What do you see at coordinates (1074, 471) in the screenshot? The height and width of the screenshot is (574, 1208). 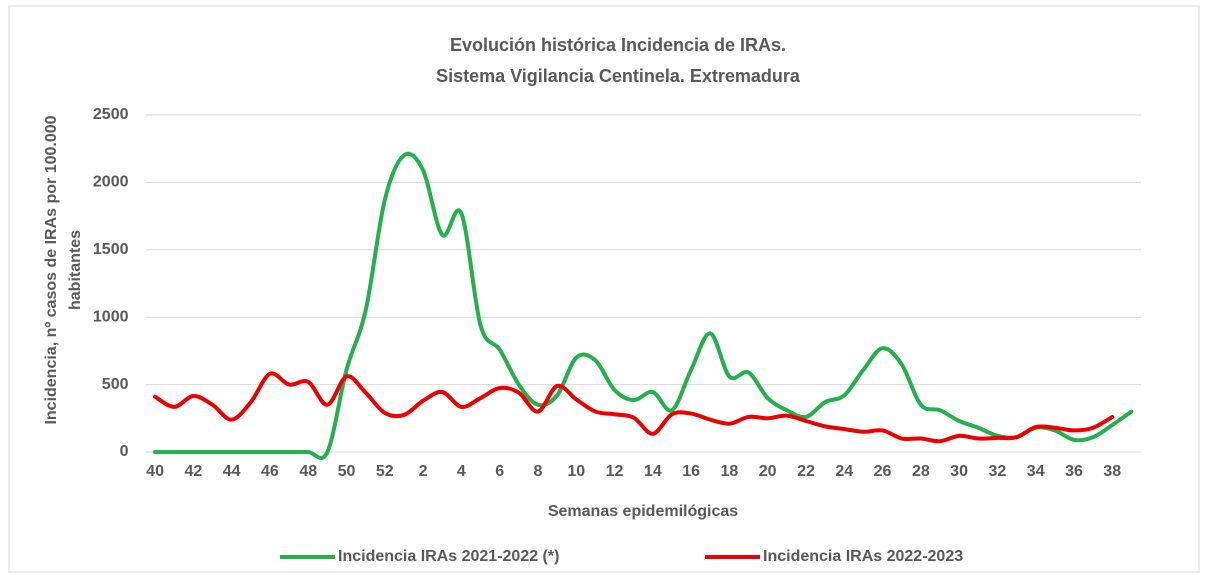 I see `x-tick-label: 36` at bounding box center [1074, 471].